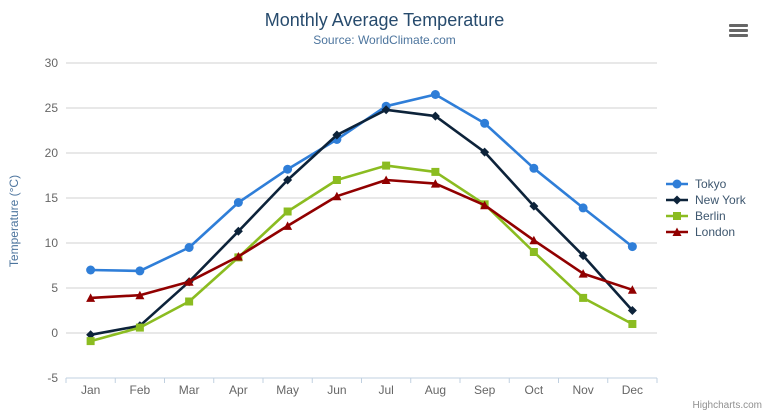 This screenshot has height=416, width=769. What do you see at coordinates (632, 247) in the screenshot?
I see `point-tokyo-dec` at bounding box center [632, 247].